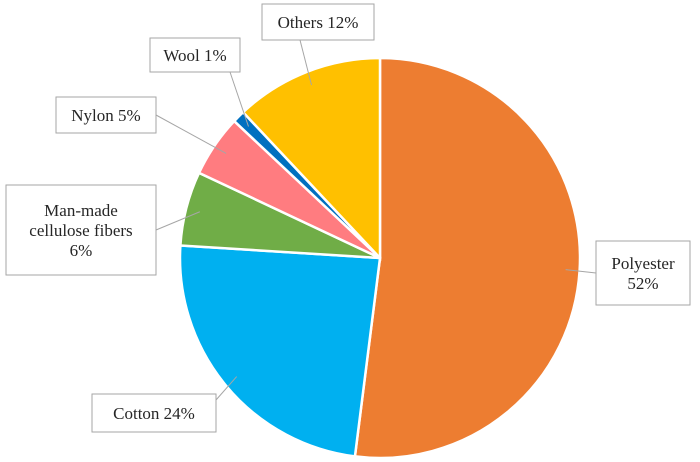  I want to click on leader-line-wool, so click(239, 99).